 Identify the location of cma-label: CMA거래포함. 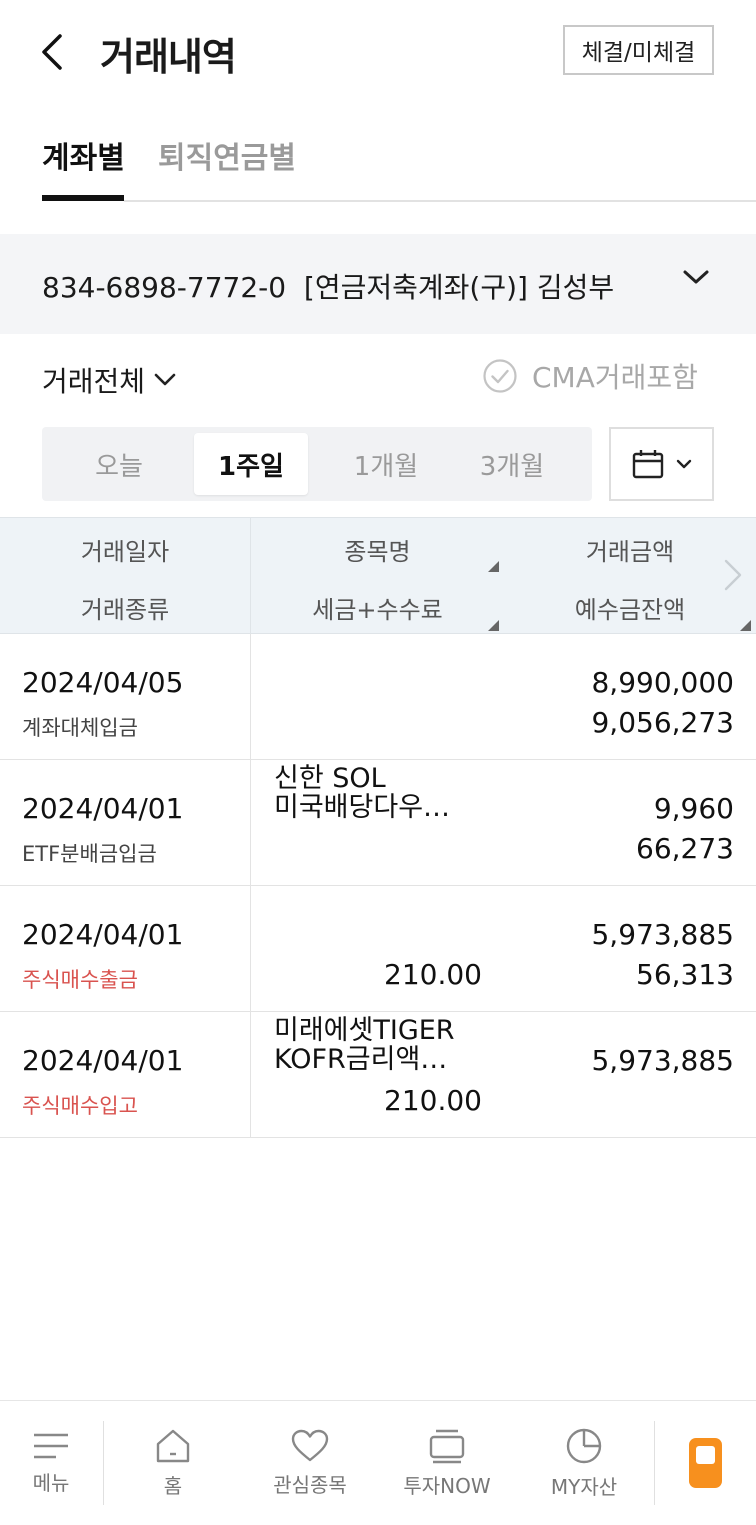
(615, 377).